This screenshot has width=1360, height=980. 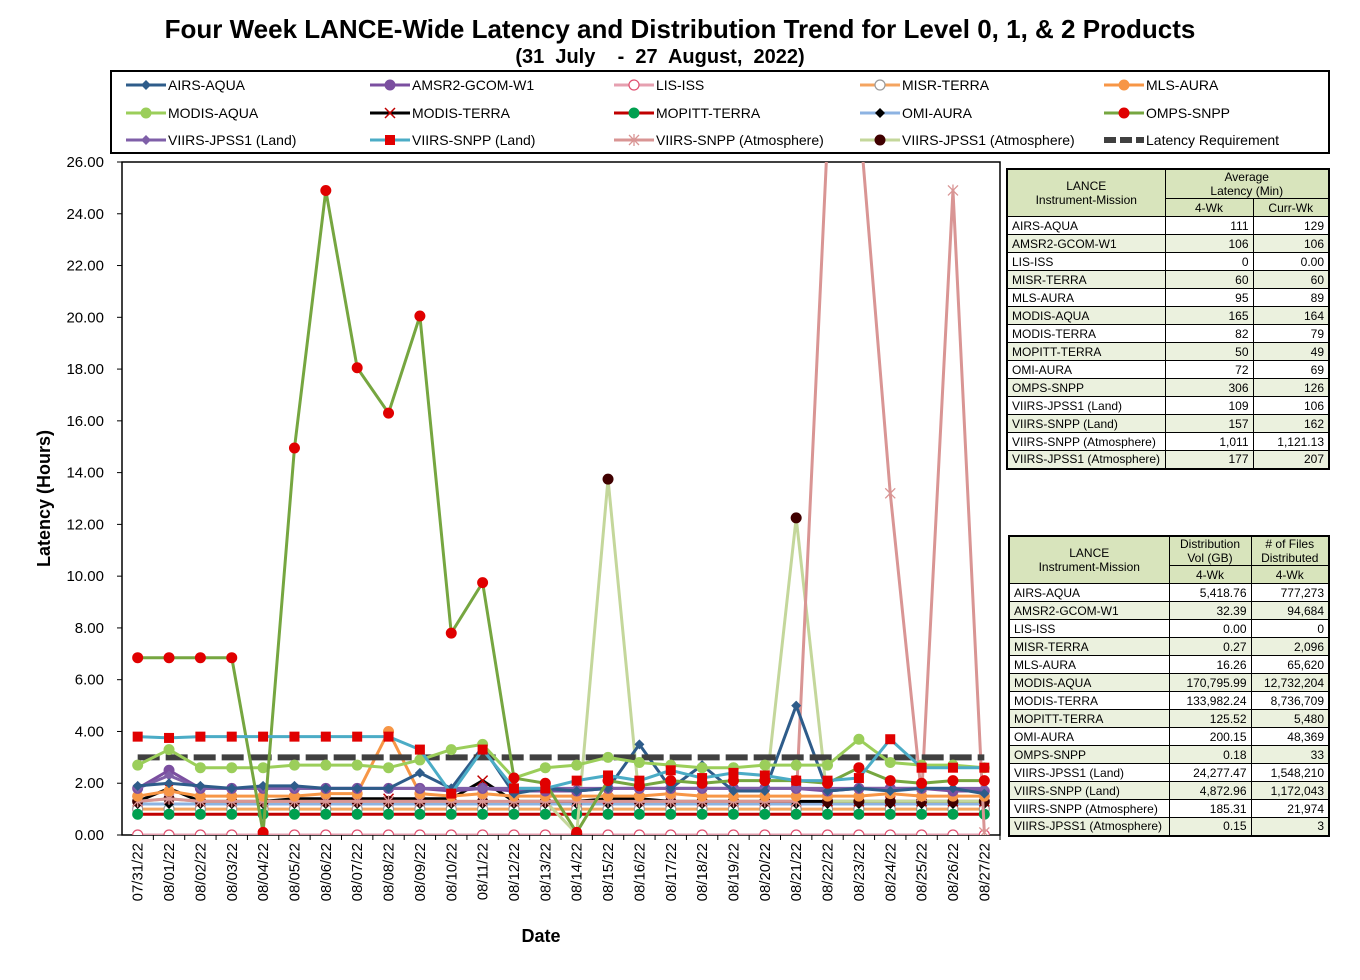 What do you see at coordinates (946, 85) in the screenshot?
I see `legend-label: MISR-TERRA` at bounding box center [946, 85].